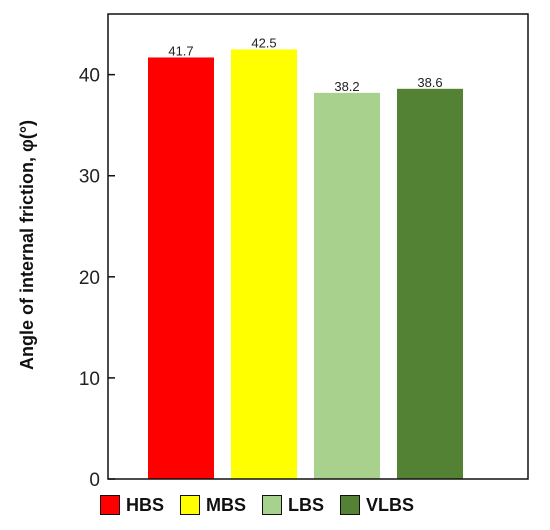  What do you see at coordinates (430, 283) in the screenshot?
I see `bar-vlbs` at bounding box center [430, 283].